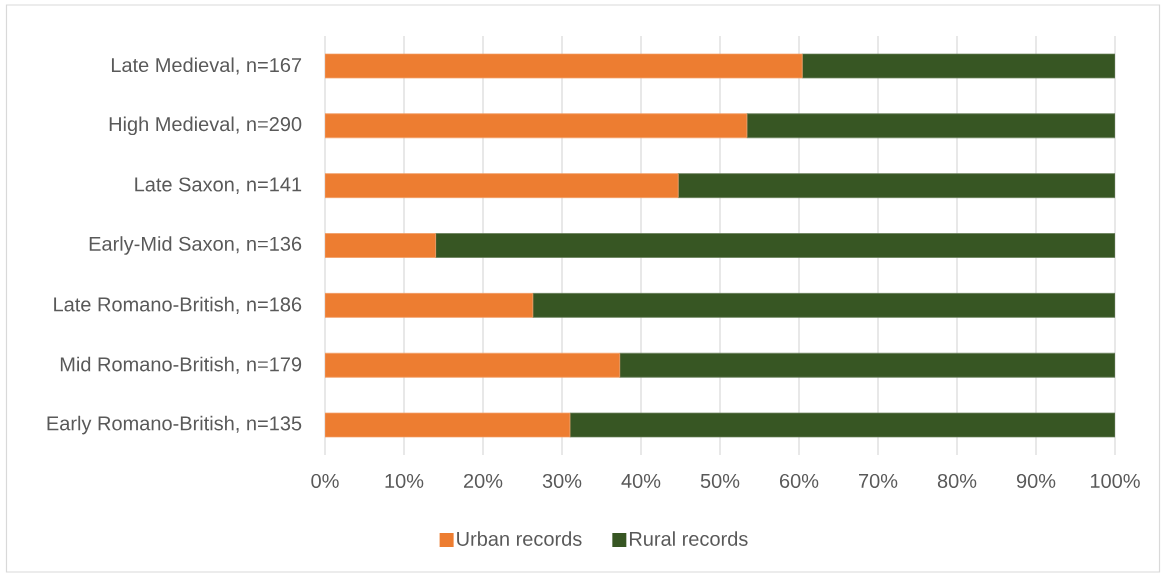 The width and height of the screenshot is (1165, 576). I want to click on x-tick-label: 70%, so click(878, 481).